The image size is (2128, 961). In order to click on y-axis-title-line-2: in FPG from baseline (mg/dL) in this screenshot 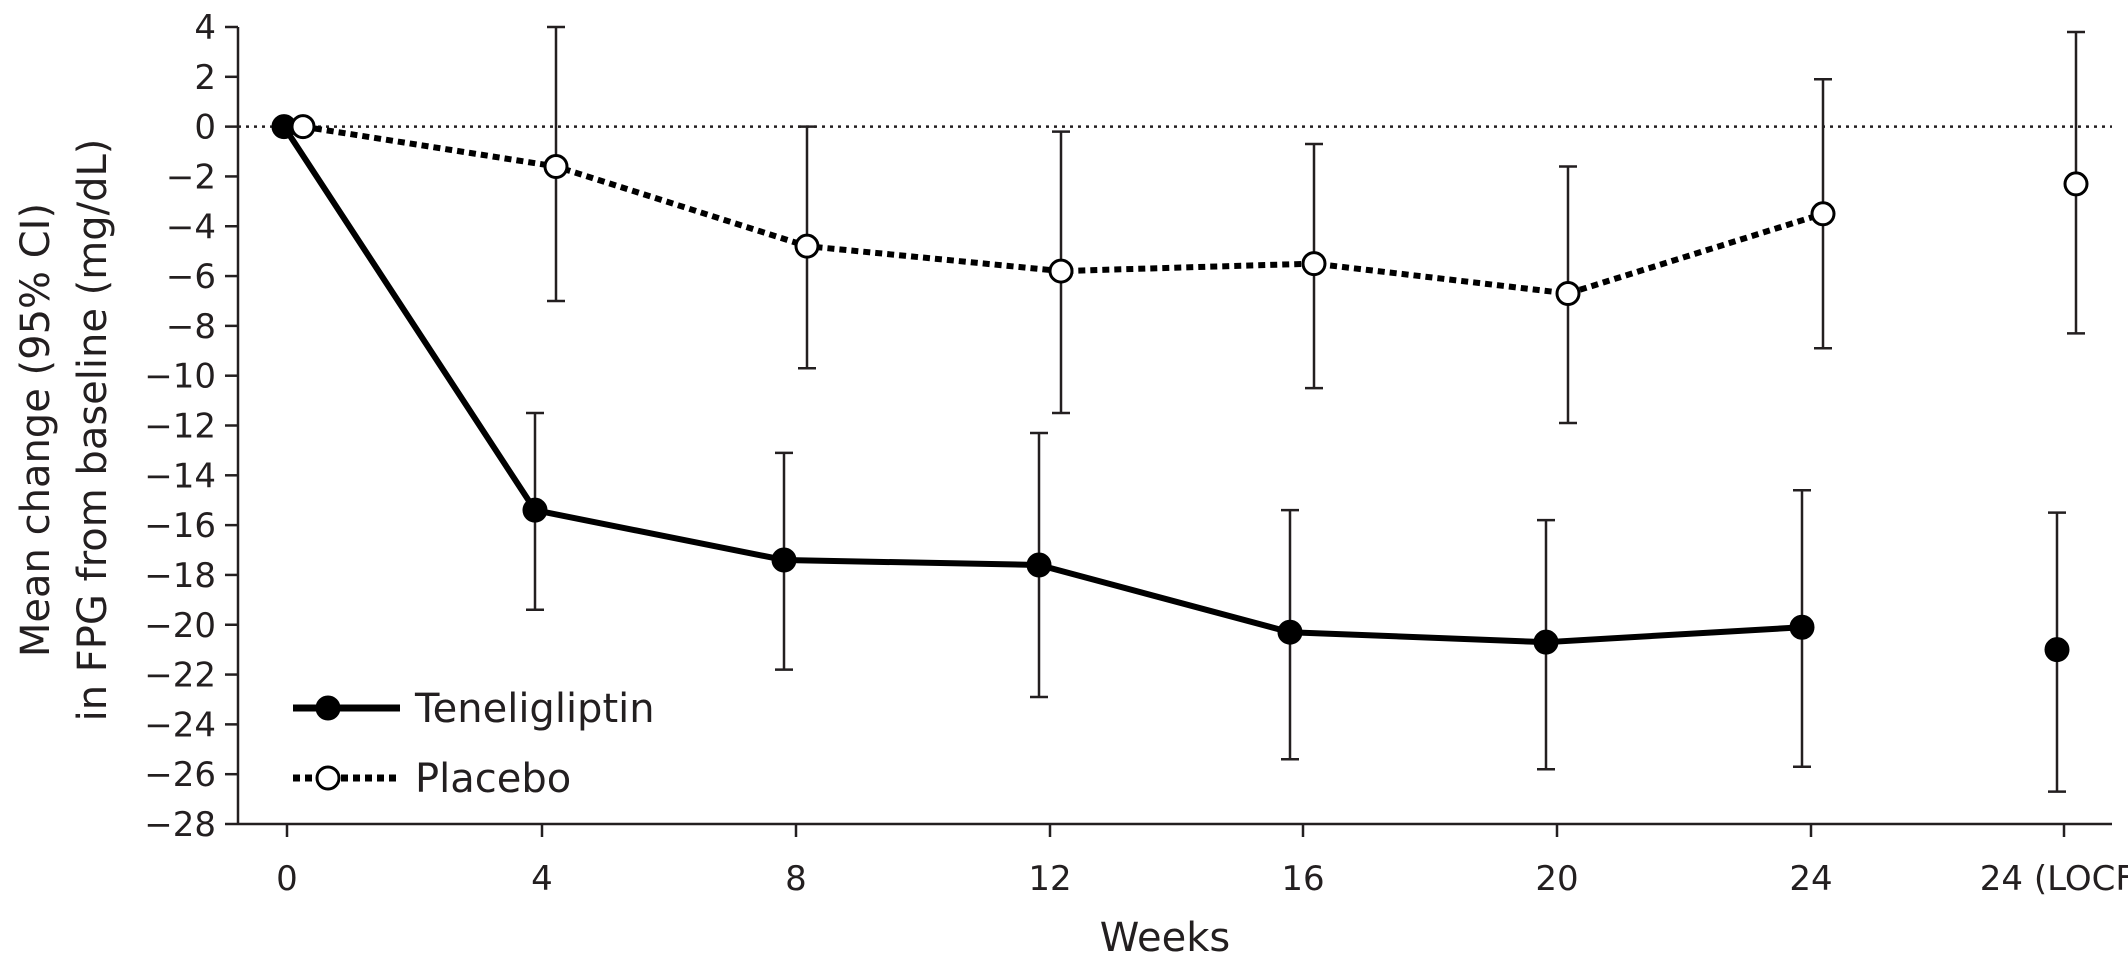, I will do `click(93, 430)`.